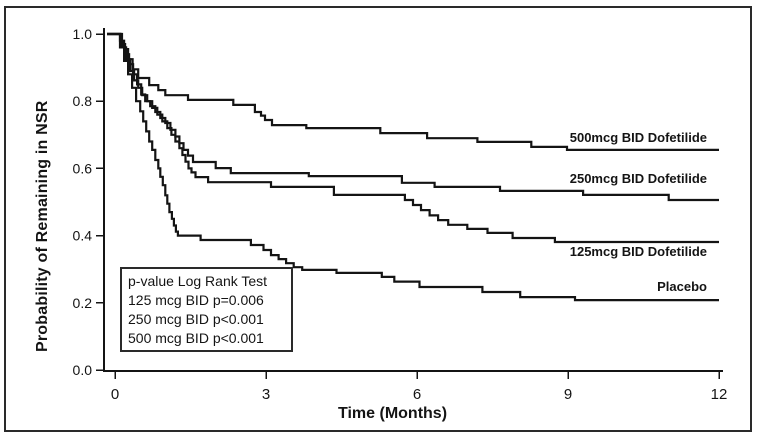 Image resolution: width=762 pixels, height=440 pixels. What do you see at coordinates (719, 394) in the screenshot?
I see `x-tick-label: 12` at bounding box center [719, 394].